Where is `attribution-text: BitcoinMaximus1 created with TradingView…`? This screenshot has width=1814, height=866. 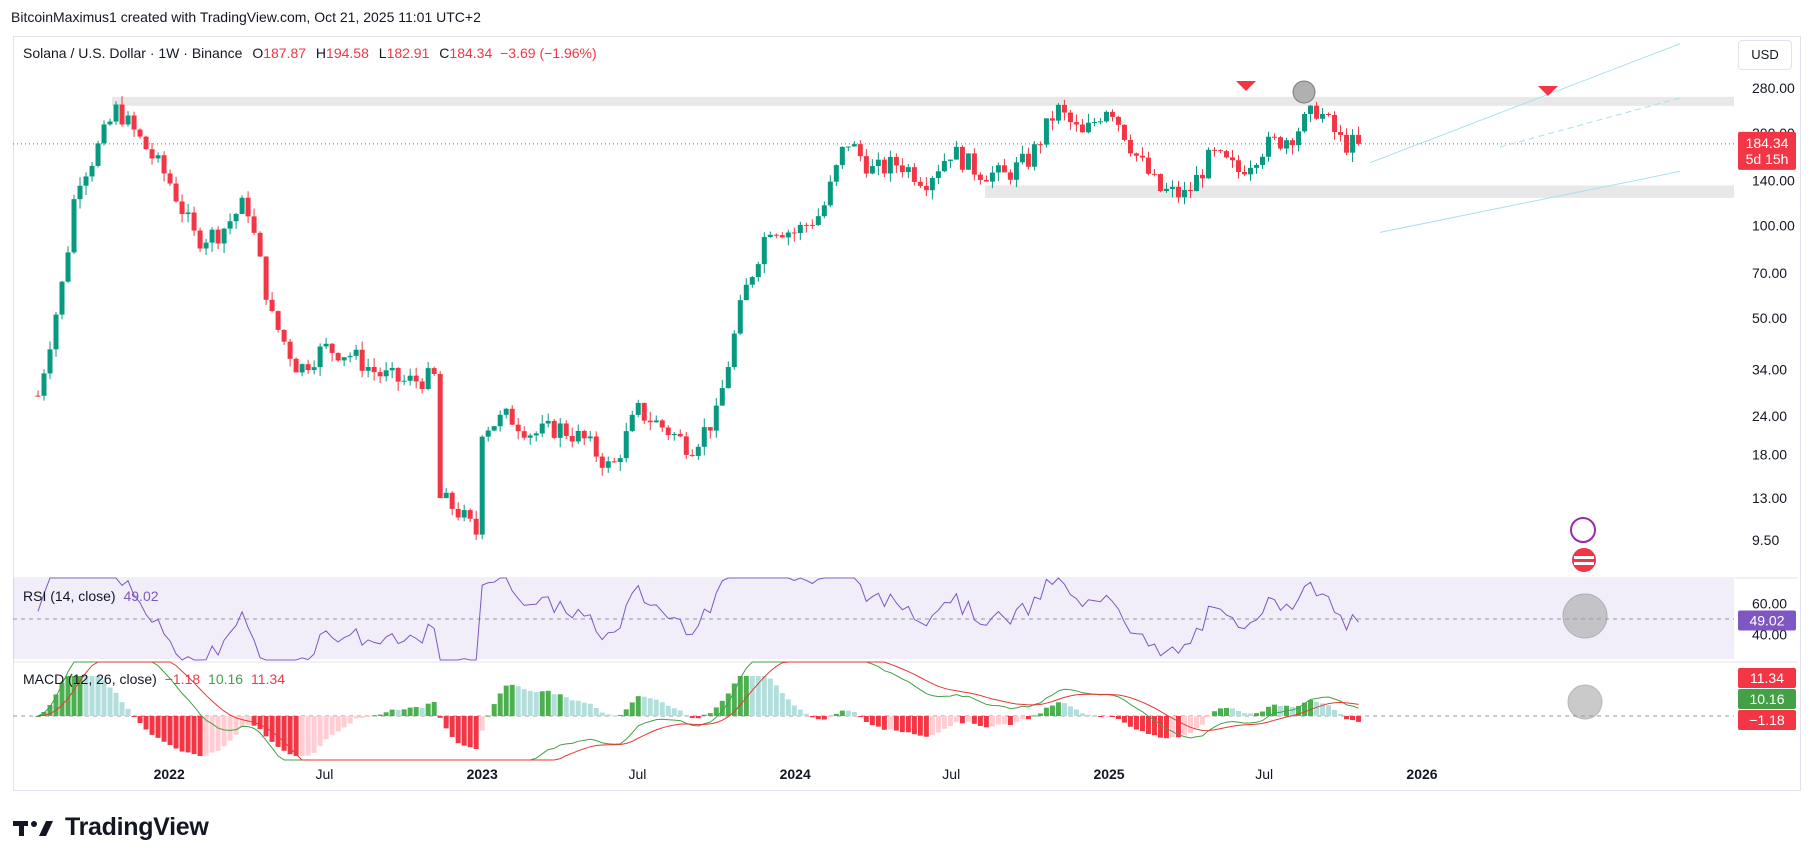 attribution-text: BitcoinMaximus1 created with TradingView… is located at coordinates (246, 17).